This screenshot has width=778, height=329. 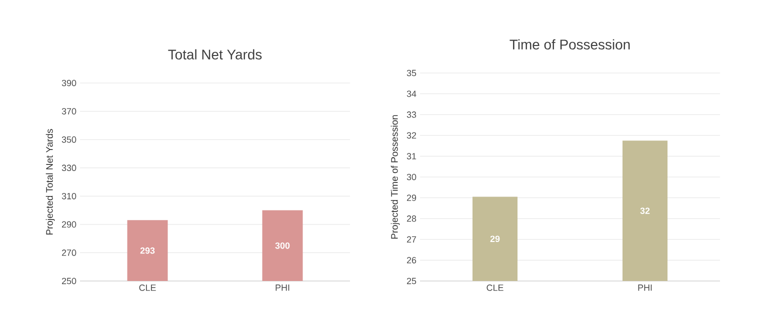 What do you see at coordinates (411, 239) in the screenshot?
I see `y-tick-label: 27` at bounding box center [411, 239].